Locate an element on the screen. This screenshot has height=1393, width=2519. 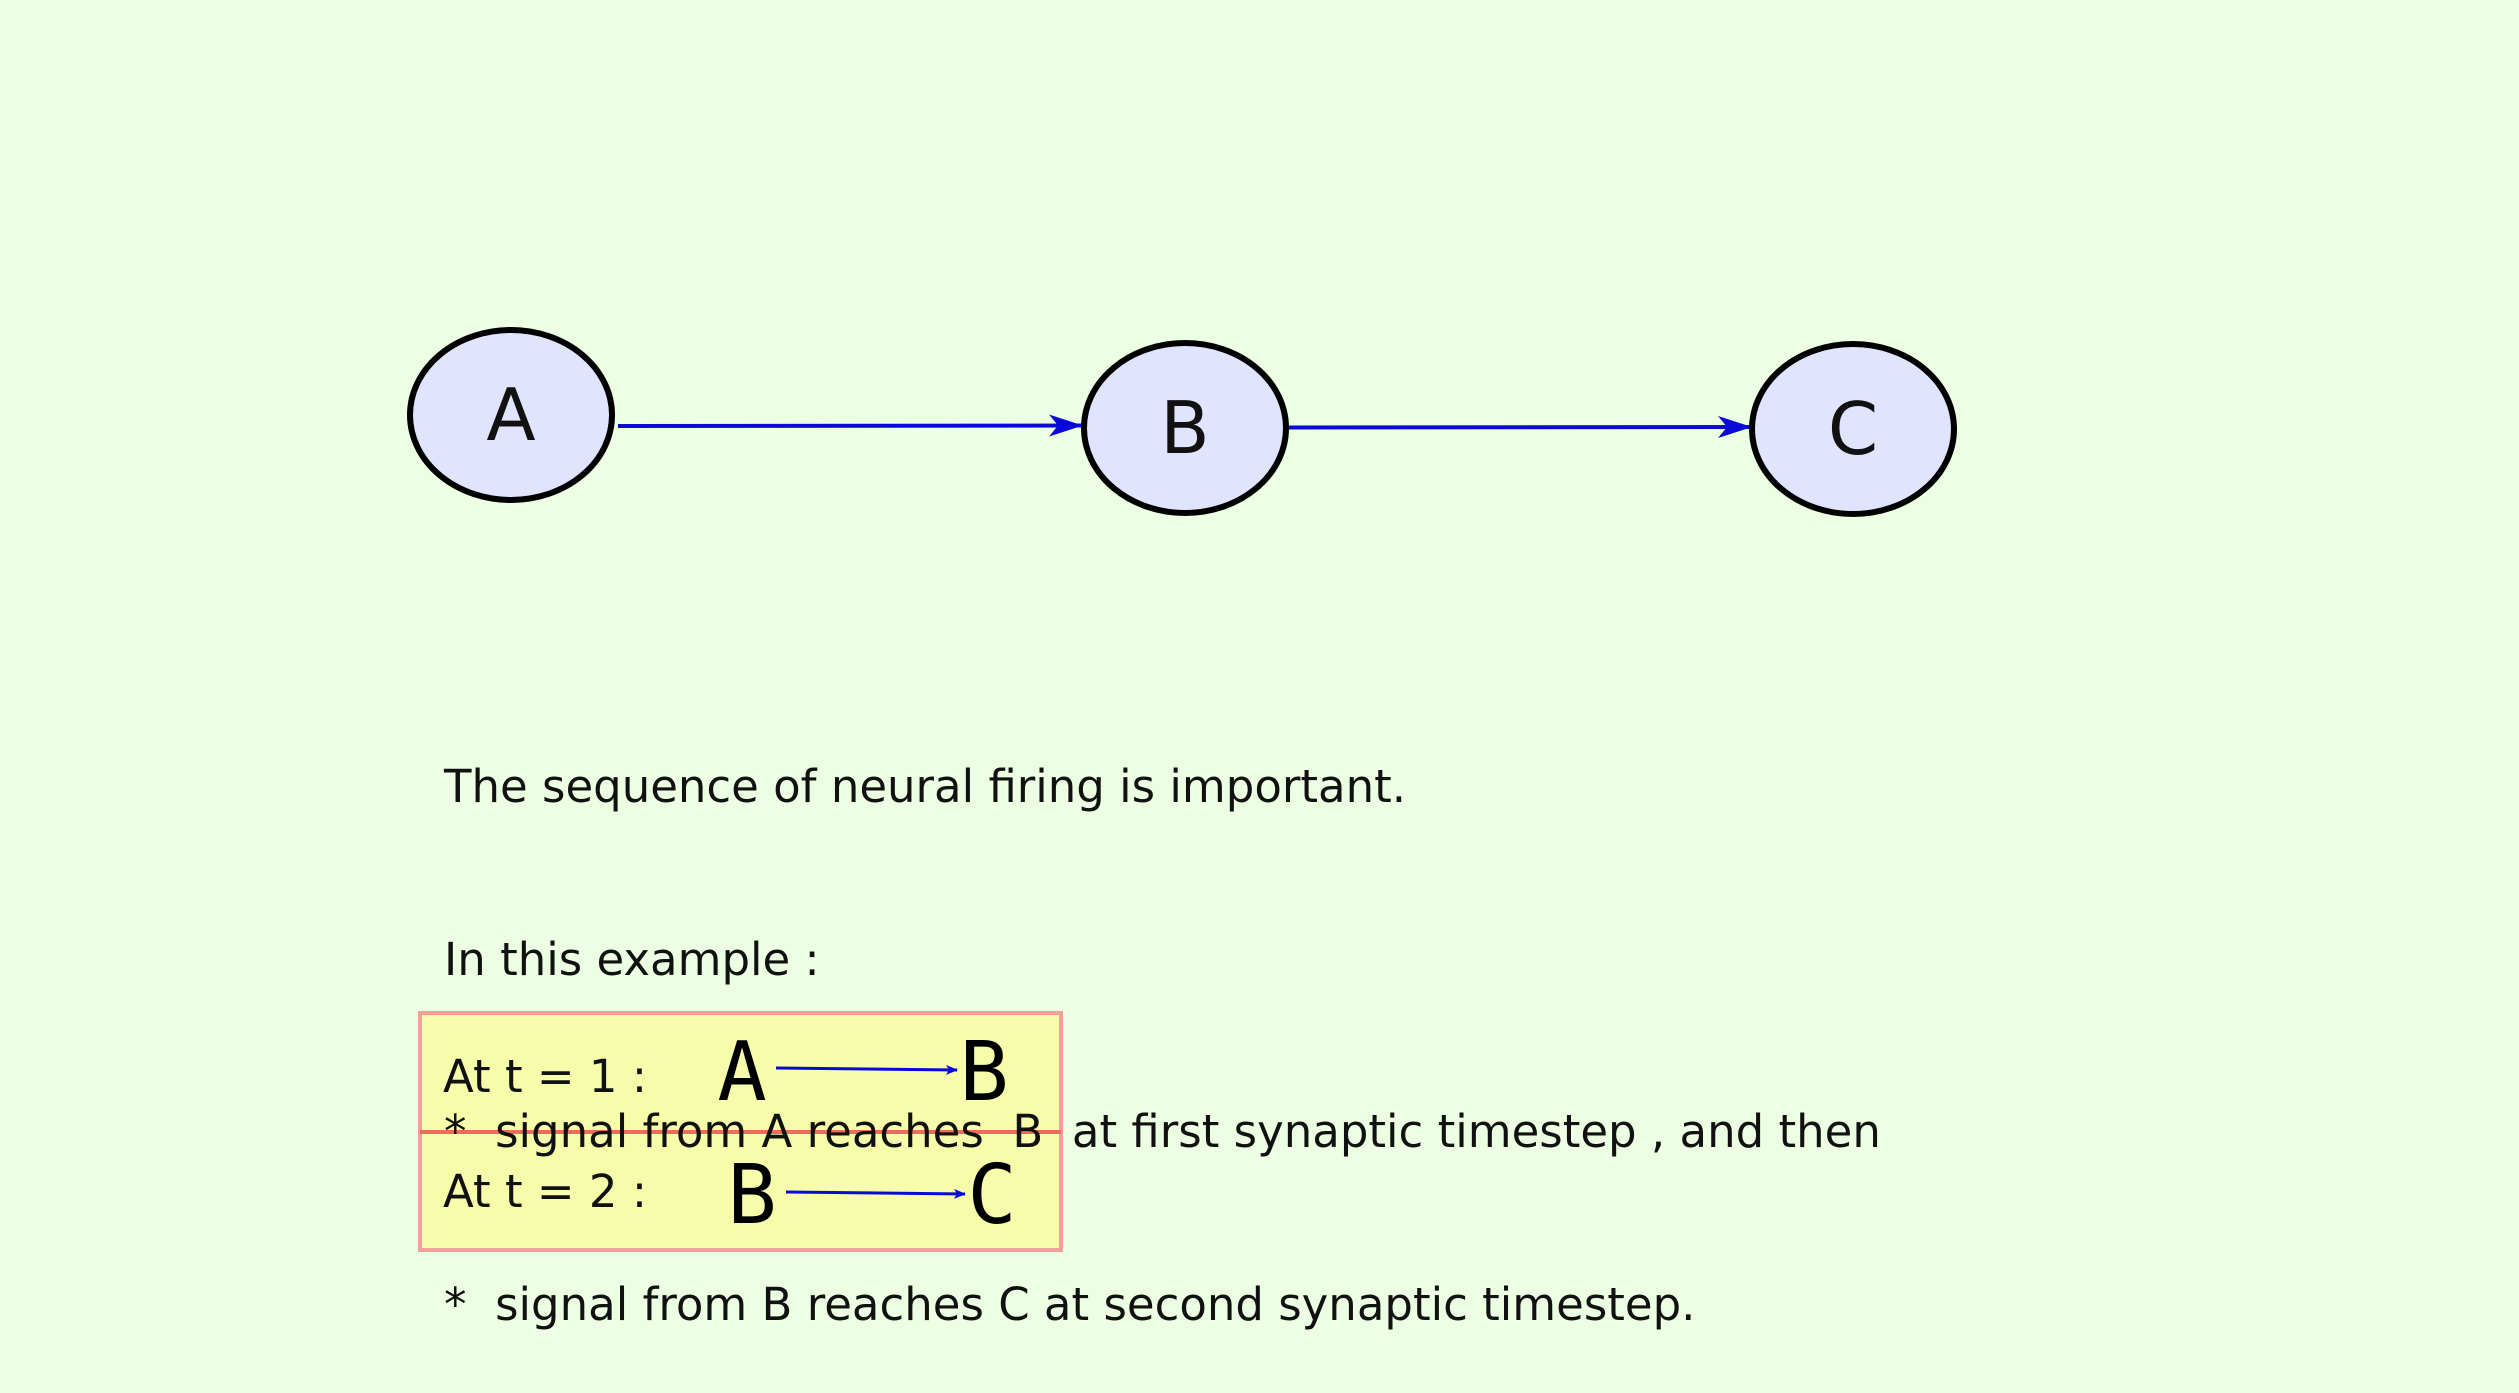
node-a: A is located at coordinates (511, 415).